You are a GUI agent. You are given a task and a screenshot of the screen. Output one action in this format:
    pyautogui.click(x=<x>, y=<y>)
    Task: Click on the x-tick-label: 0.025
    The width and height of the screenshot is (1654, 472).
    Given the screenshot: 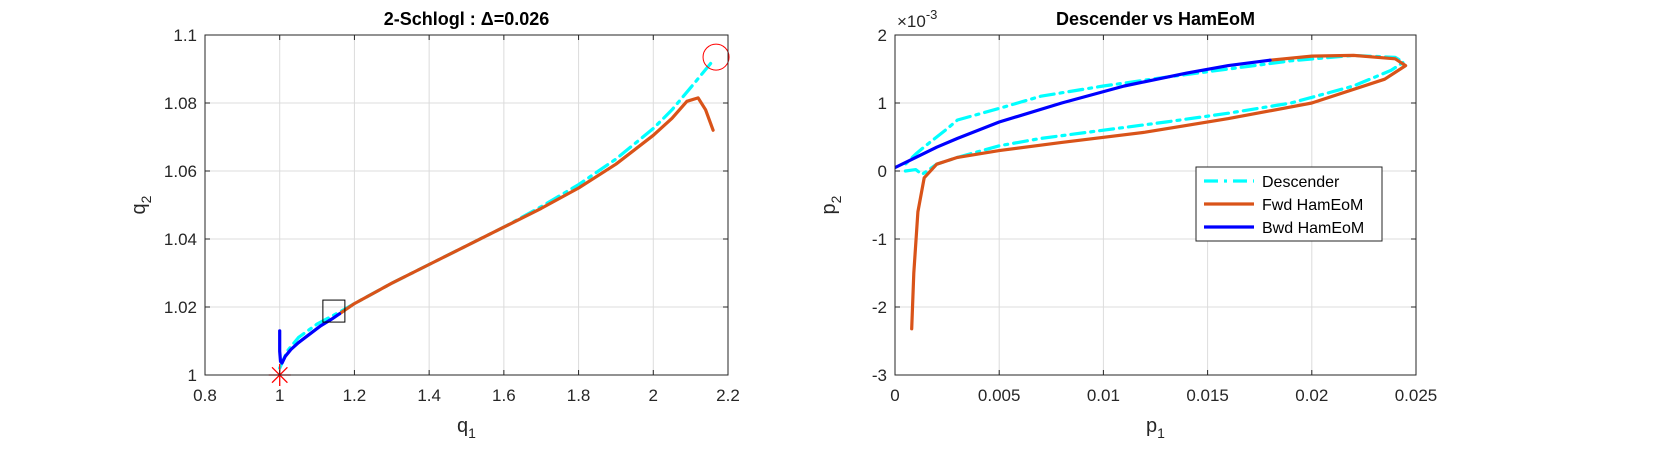 What is the action you would take?
    pyautogui.click(x=1416, y=395)
    